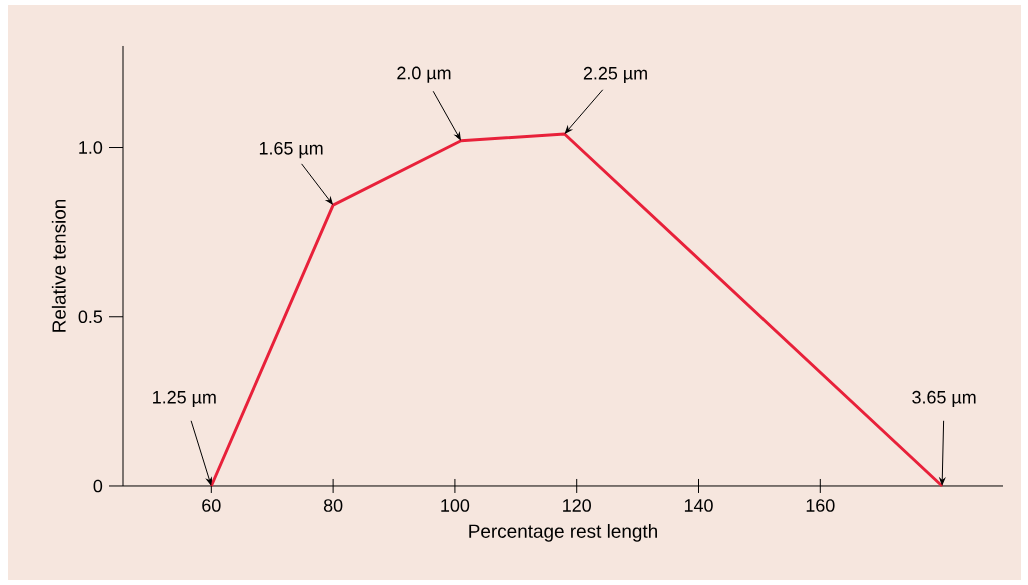  I want to click on x-tick-label: 60, so click(211, 505).